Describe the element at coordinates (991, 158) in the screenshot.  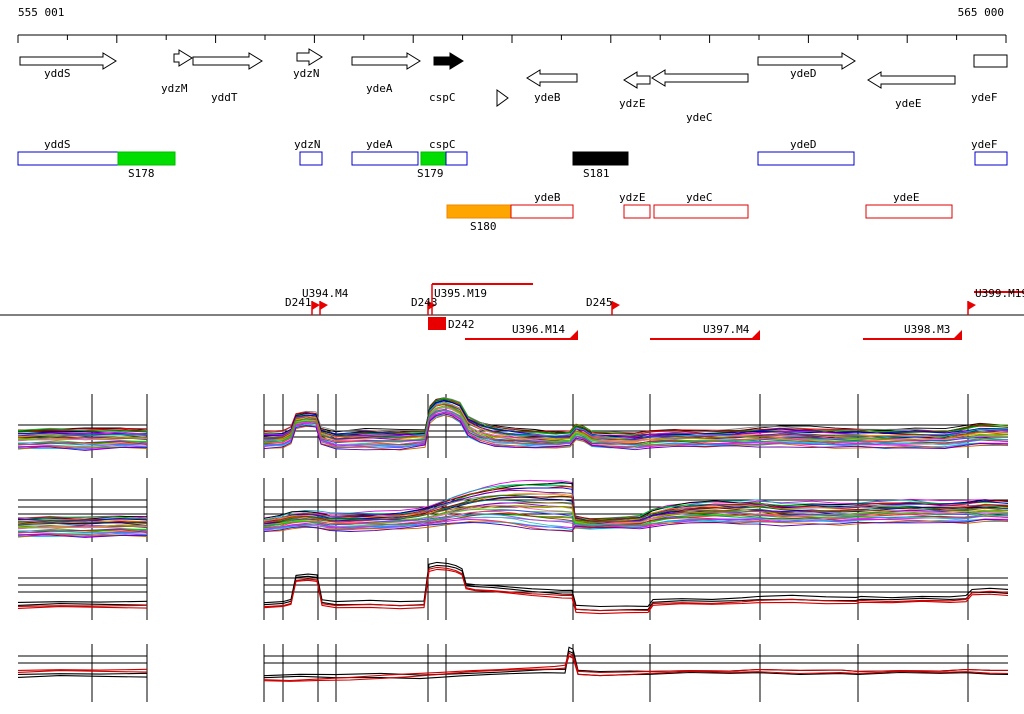
I see `annotation-box-ydeF` at that location.